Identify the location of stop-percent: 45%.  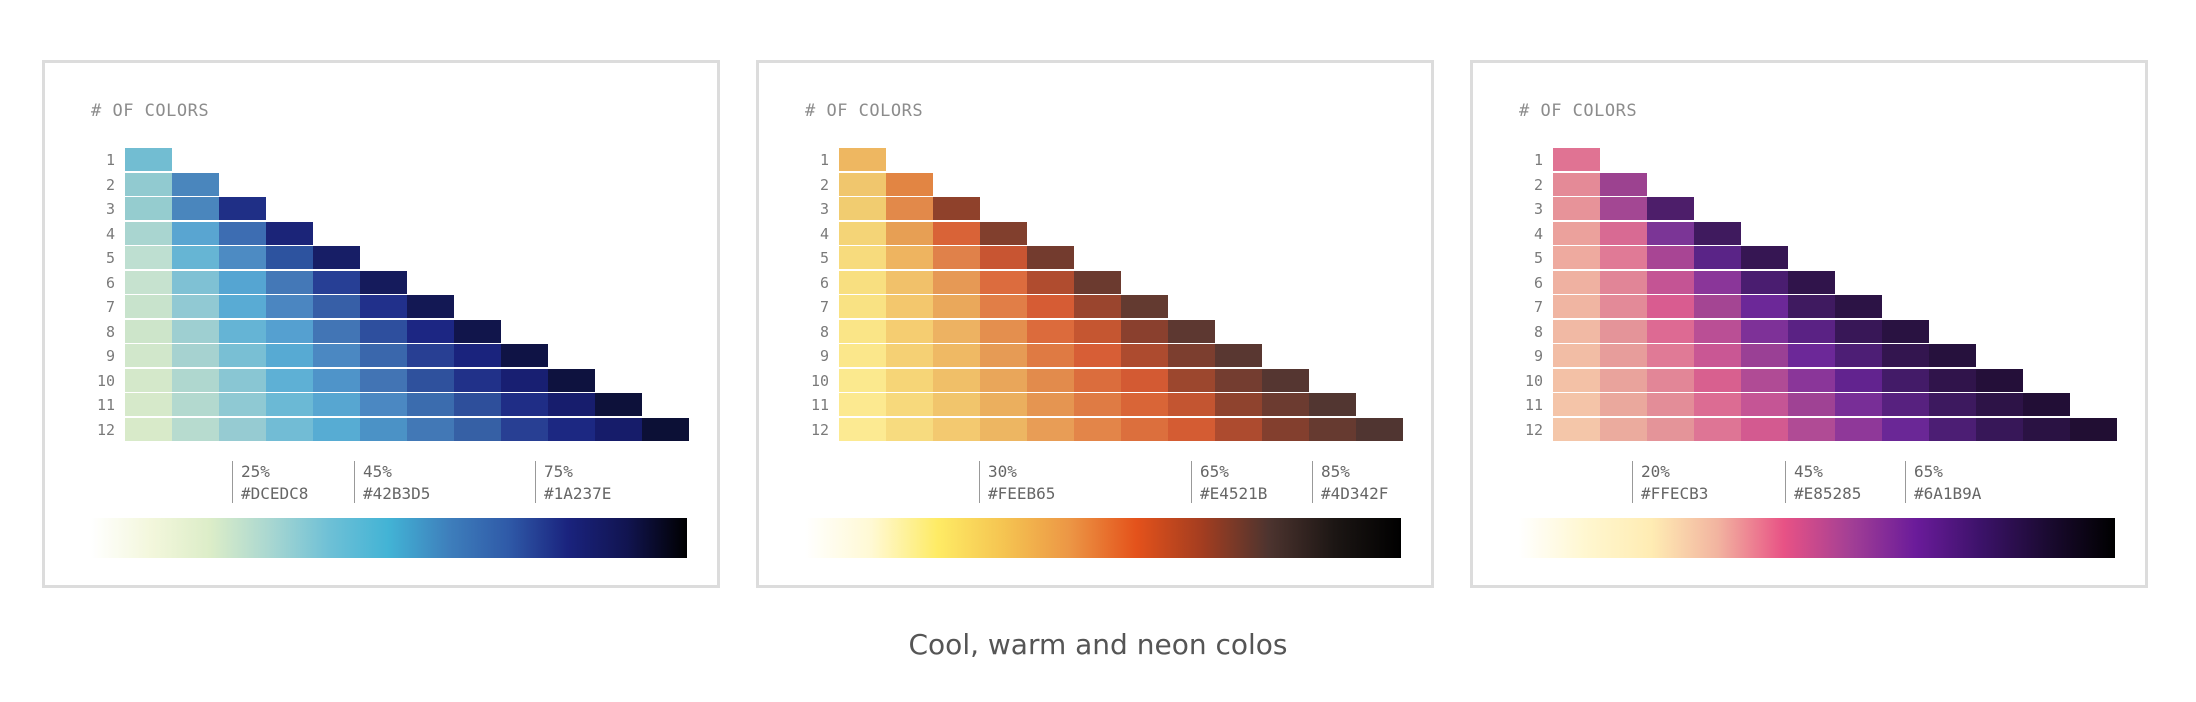
(1808, 471).